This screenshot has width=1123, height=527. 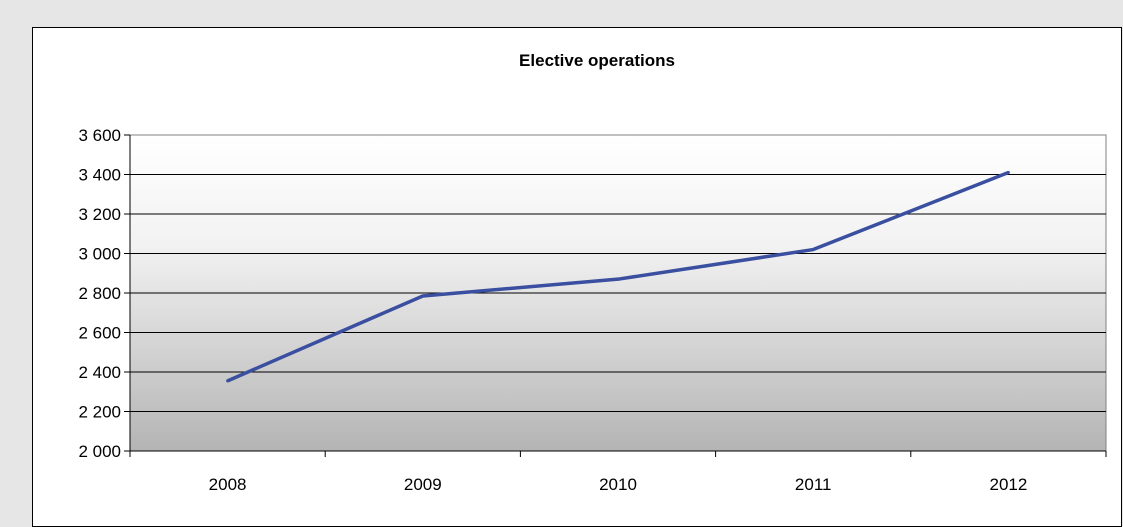 I want to click on x-axis: 2008 2009 2010 2011 2012, so click(x=618, y=472).